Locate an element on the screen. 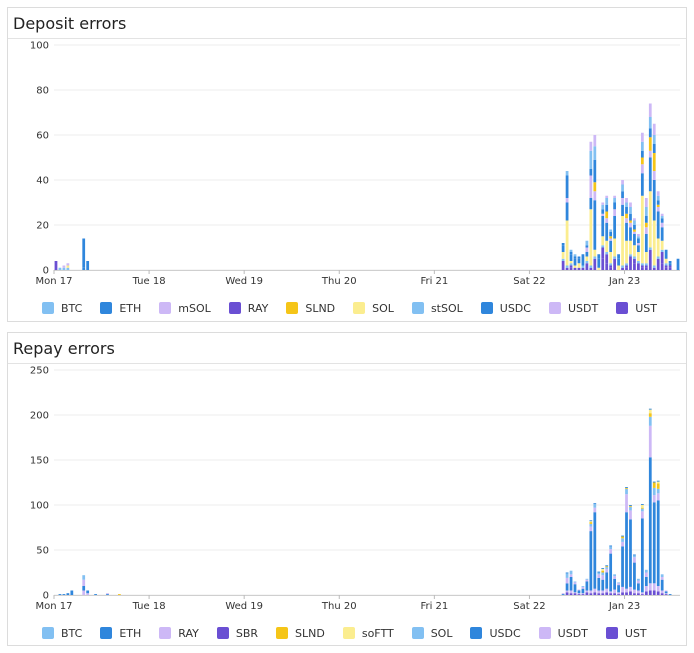  legend-item-btc: BTC is located at coordinates (62, 633).